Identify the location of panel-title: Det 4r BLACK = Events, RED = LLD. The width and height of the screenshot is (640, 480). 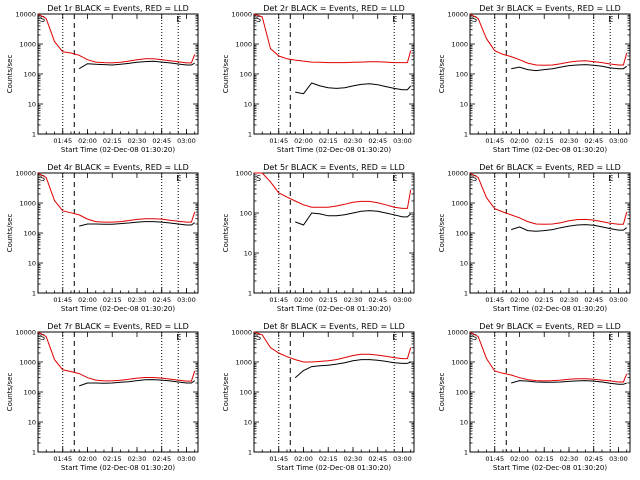
(118, 167).